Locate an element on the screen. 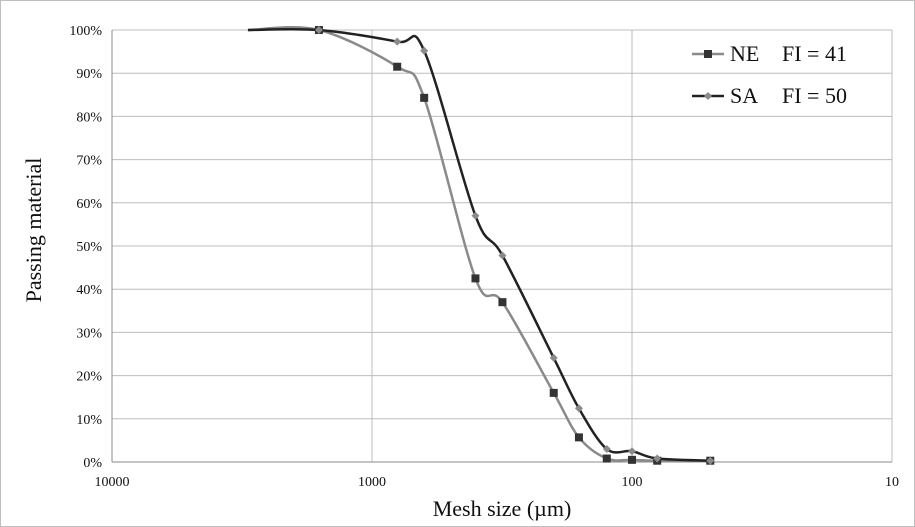 This screenshot has width=915, height=527. x-tick-label: 100 is located at coordinates (632, 482).